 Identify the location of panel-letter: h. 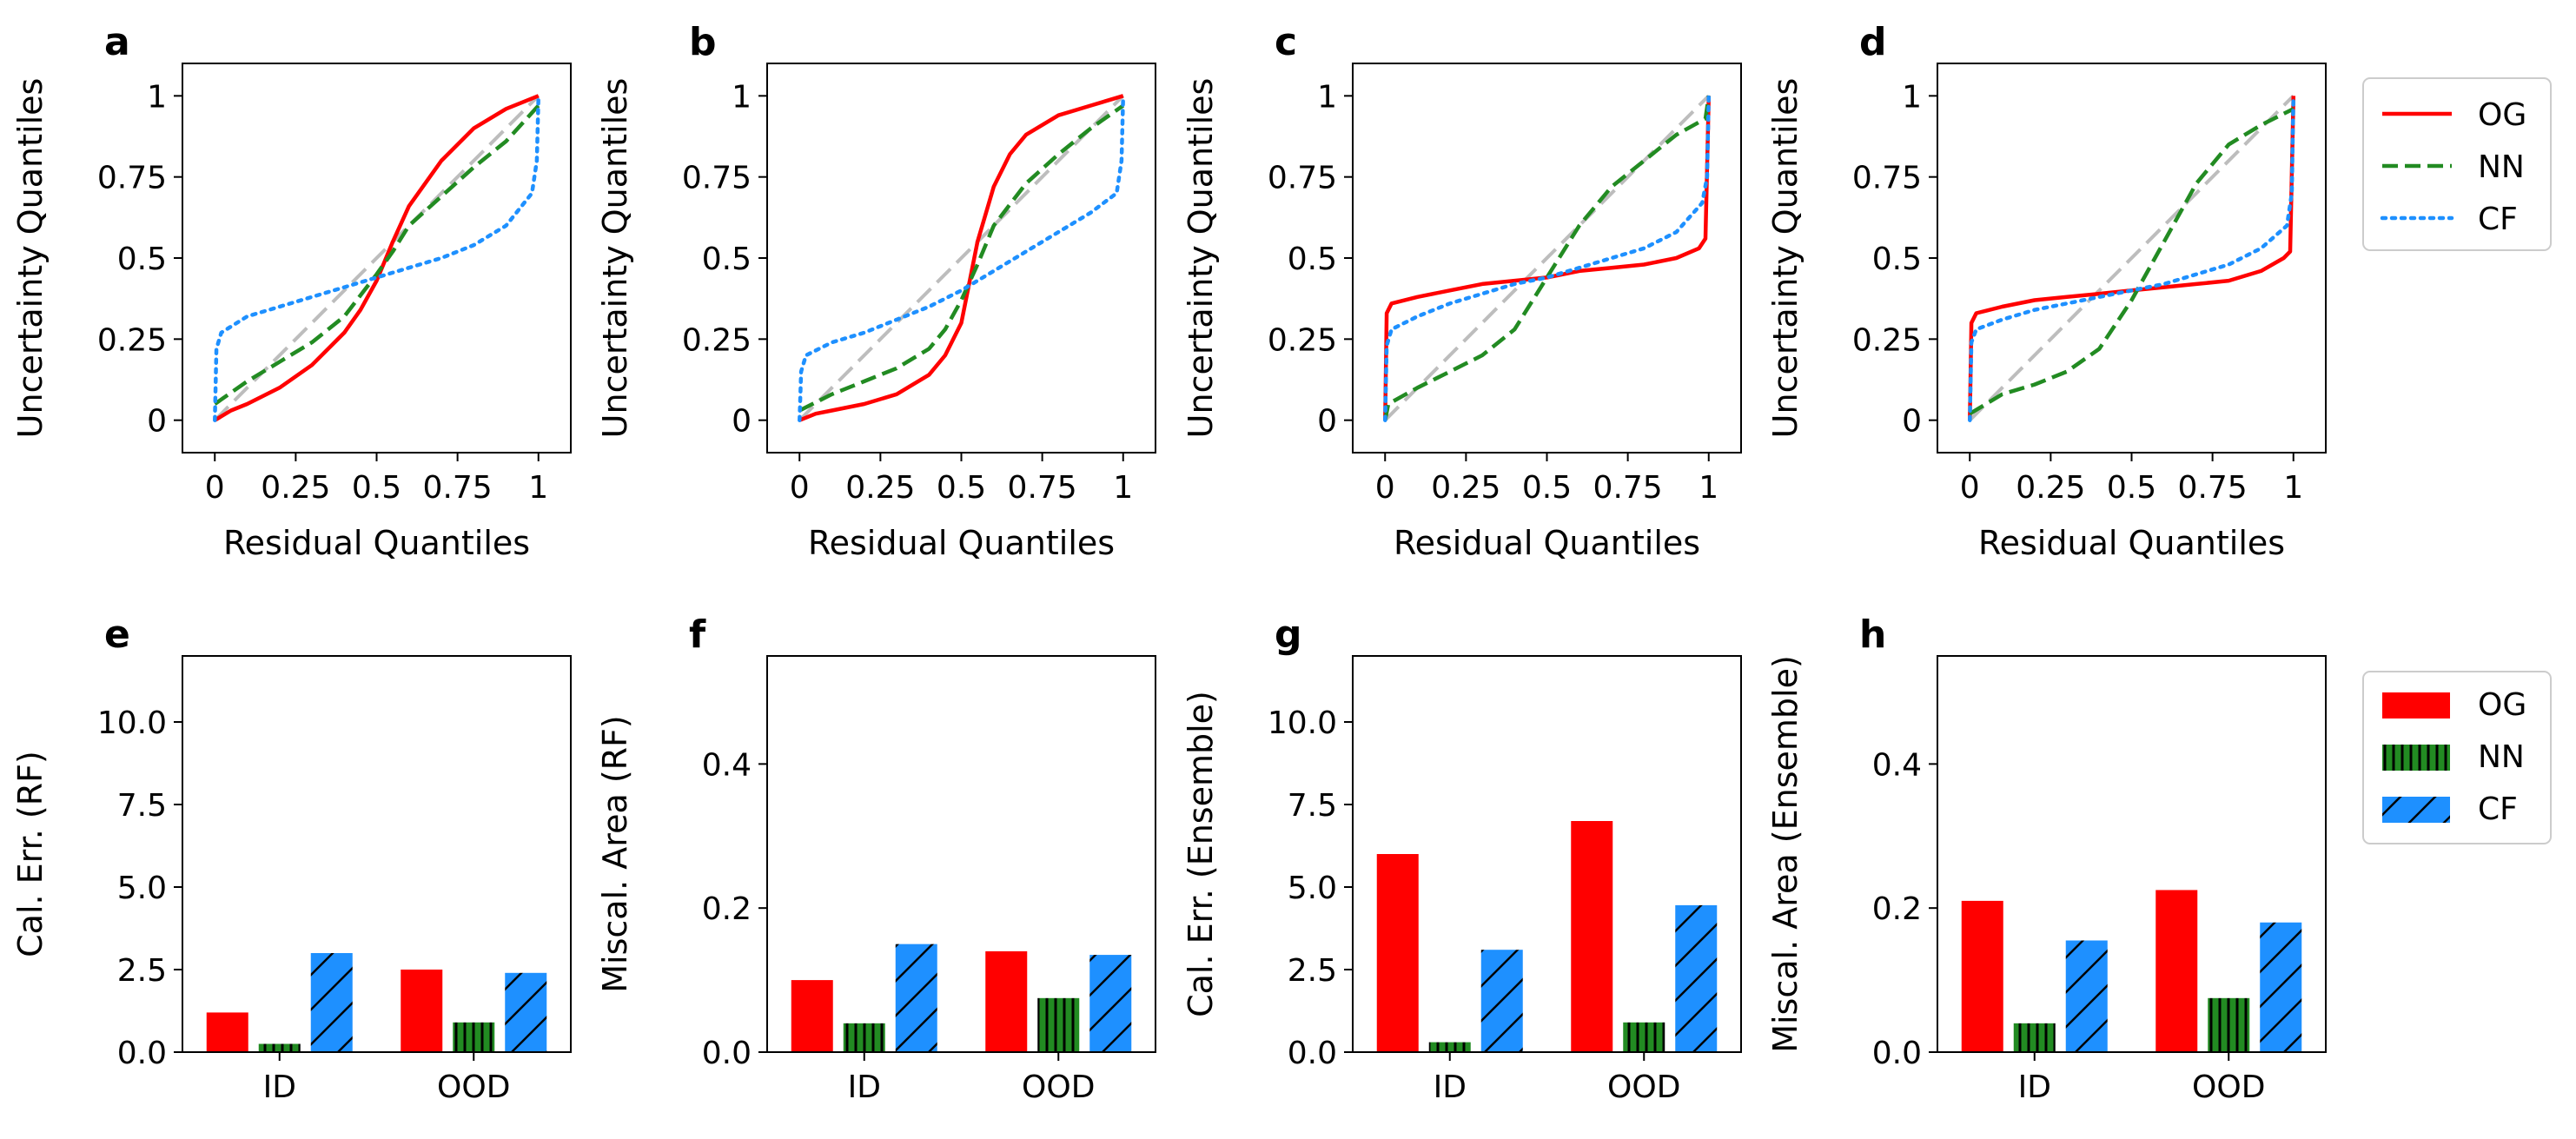
(1872, 635).